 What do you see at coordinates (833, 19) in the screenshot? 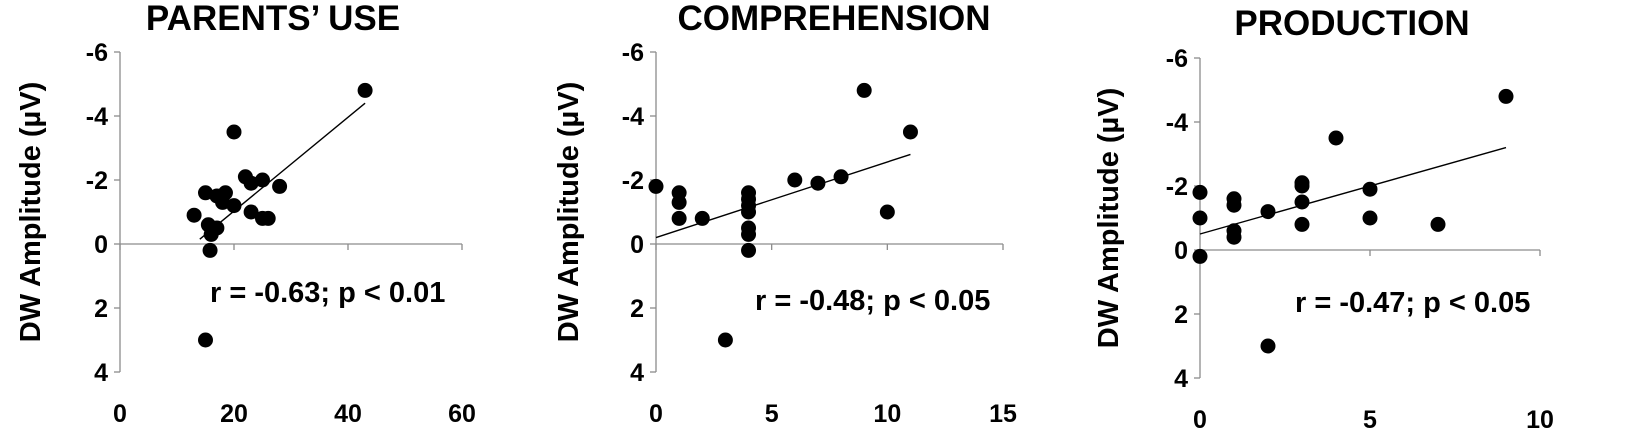
I see `chart-title: COMPREHENSION` at bounding box center [833, 19].